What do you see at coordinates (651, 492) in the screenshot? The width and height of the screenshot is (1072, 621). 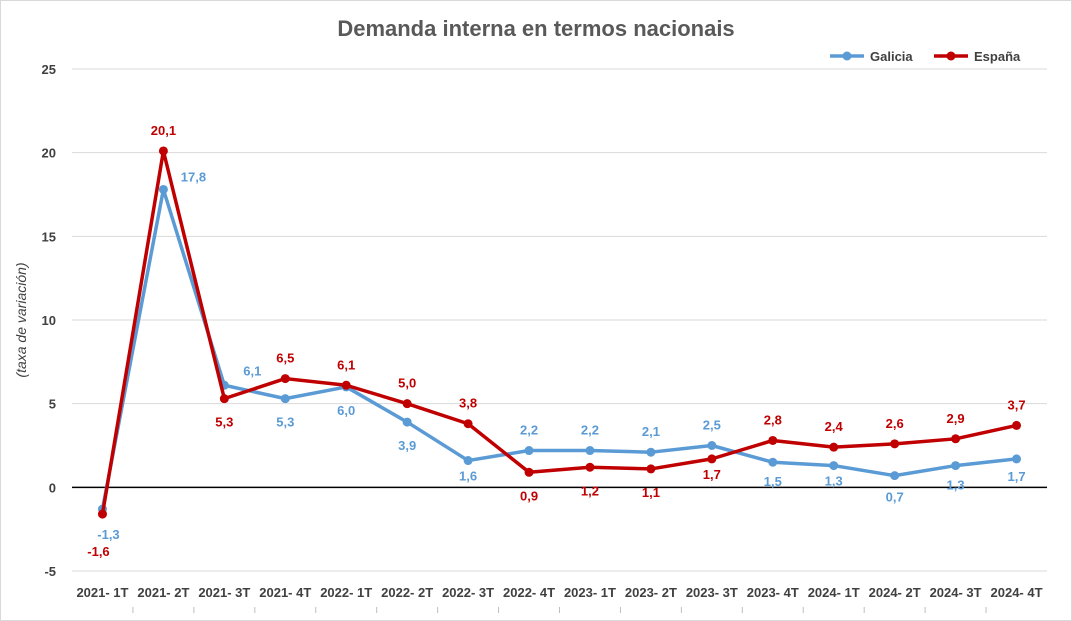 I see `data-label-espa-a: 1,1` at bounding box center [651, 492].